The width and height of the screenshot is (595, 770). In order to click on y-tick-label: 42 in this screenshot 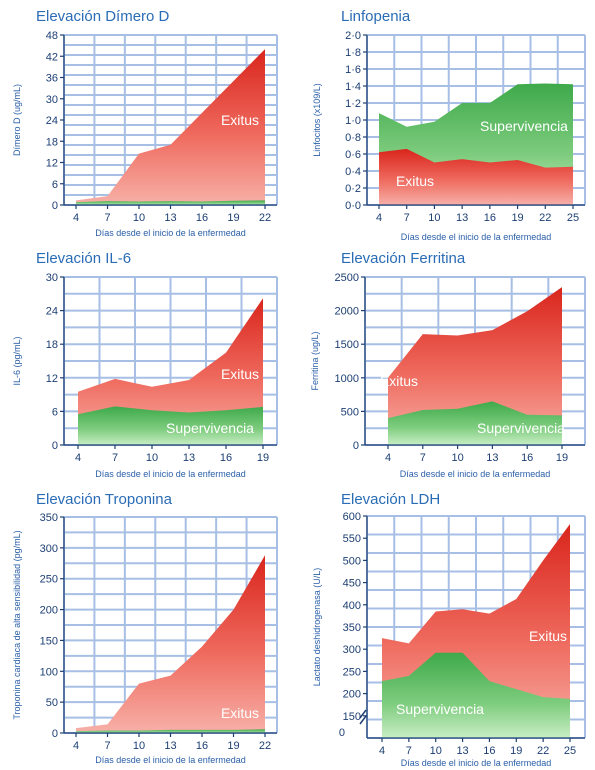, I will do `click(52, 57)`.